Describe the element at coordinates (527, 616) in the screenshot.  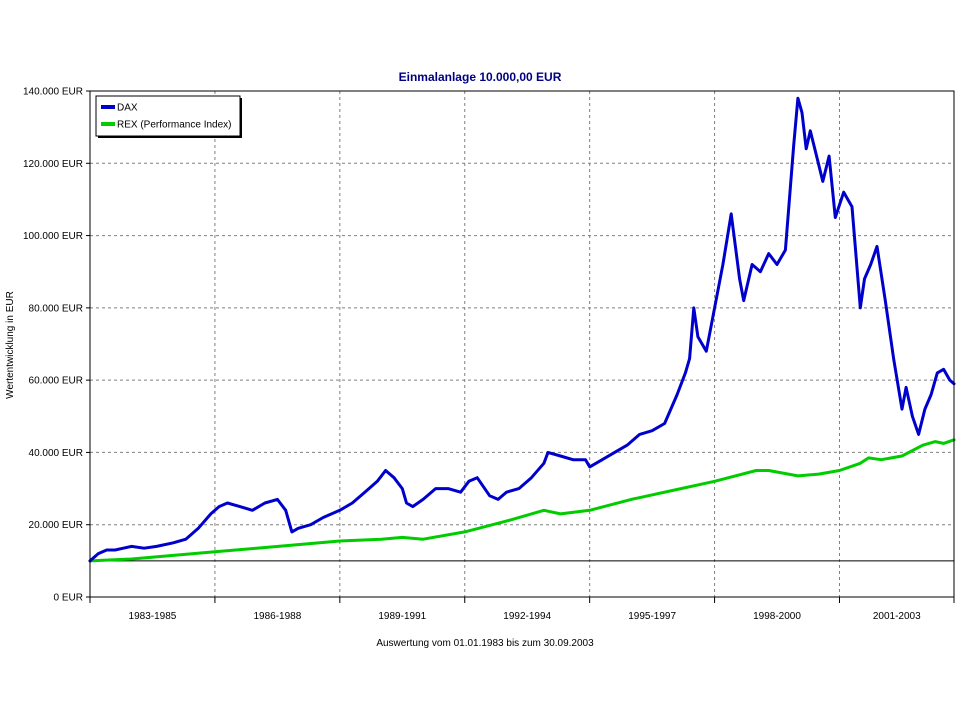
I see `x-tick-label: 1992-1994` at that location.